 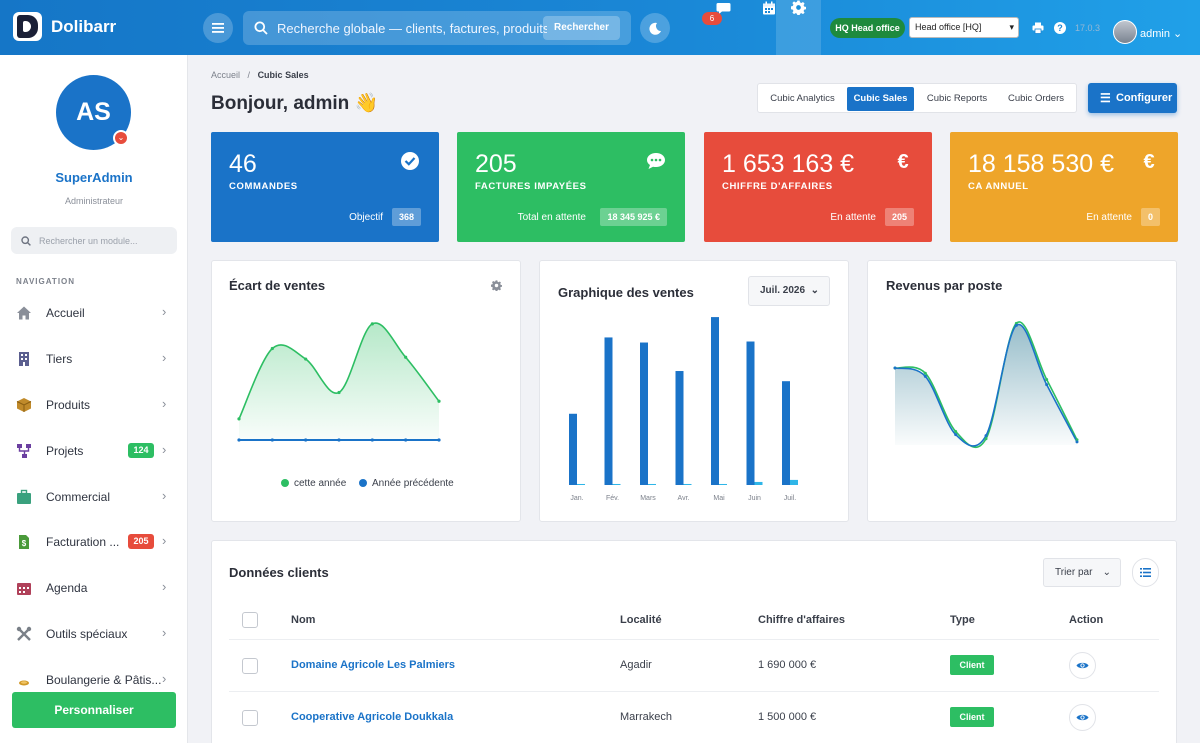 I want to click on client-name-link: Domaine Agricole Les Palmiers, so click(x=373, y=665).